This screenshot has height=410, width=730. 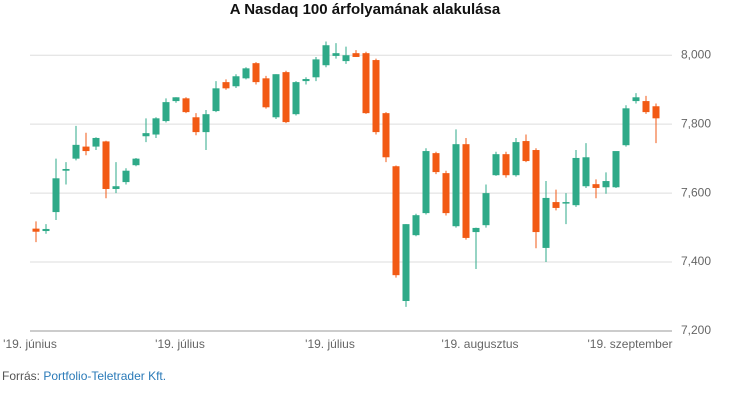 What do you see at coordinates (479, 344) in the screenshot?
I see `x-tick-label: '19. augusztus` at bounding box center [479, 344].